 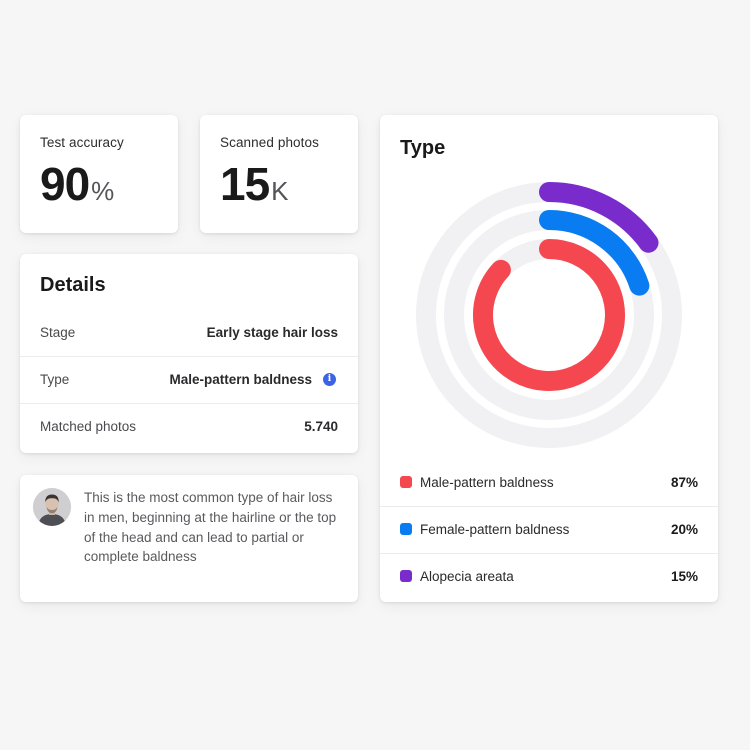 I want to click on details-title: Details, so click(x=73, y=285).